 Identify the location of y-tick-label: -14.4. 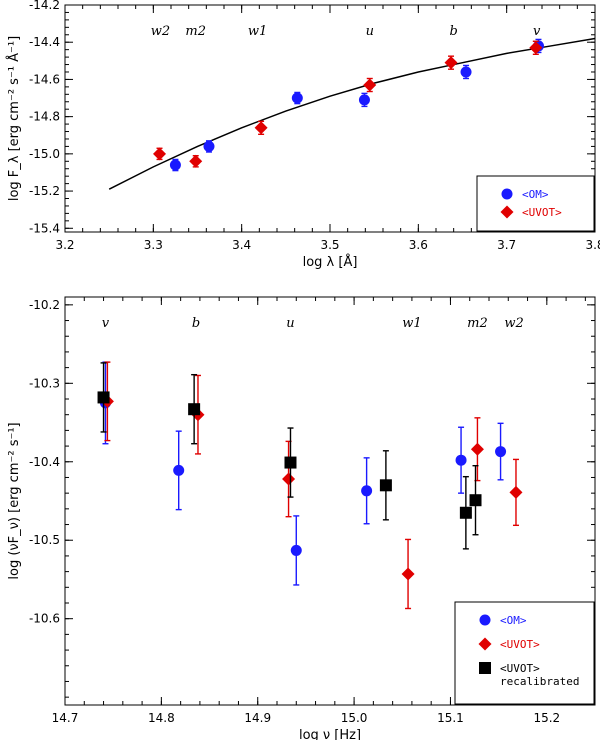
(44, 42).